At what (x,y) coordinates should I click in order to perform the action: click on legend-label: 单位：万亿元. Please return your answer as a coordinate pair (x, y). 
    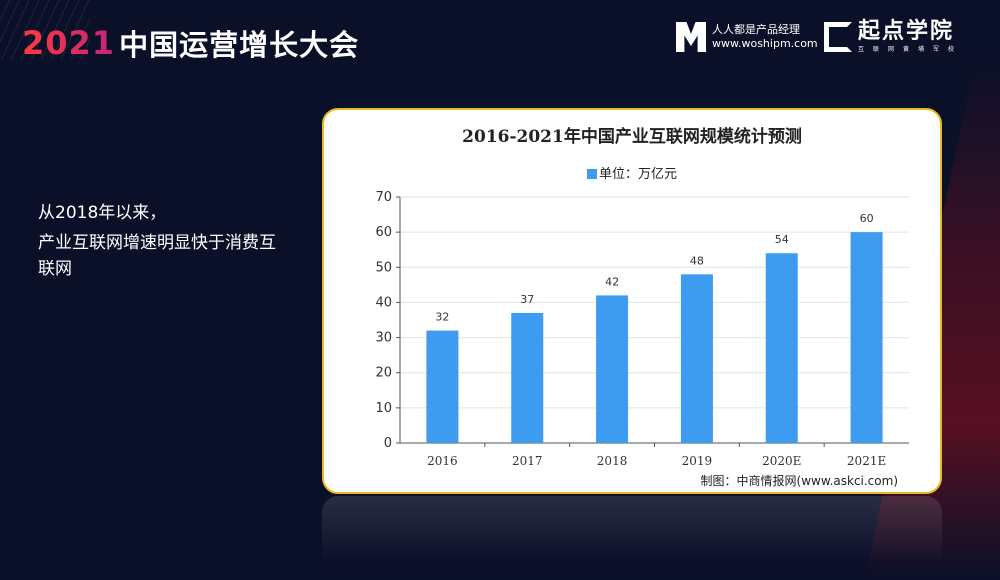
    Looking at the image, I should click on (637, 174).